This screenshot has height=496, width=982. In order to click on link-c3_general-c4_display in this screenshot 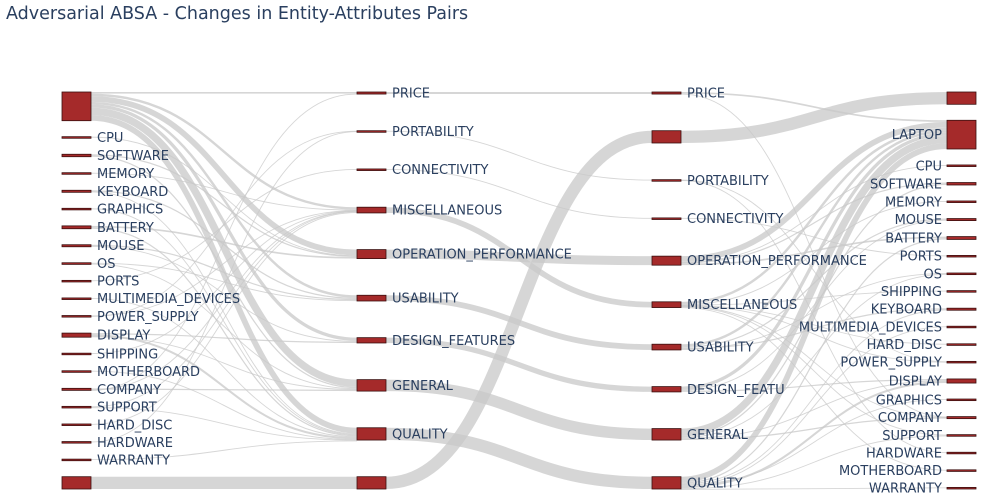, I will do `click(814, 409)`.